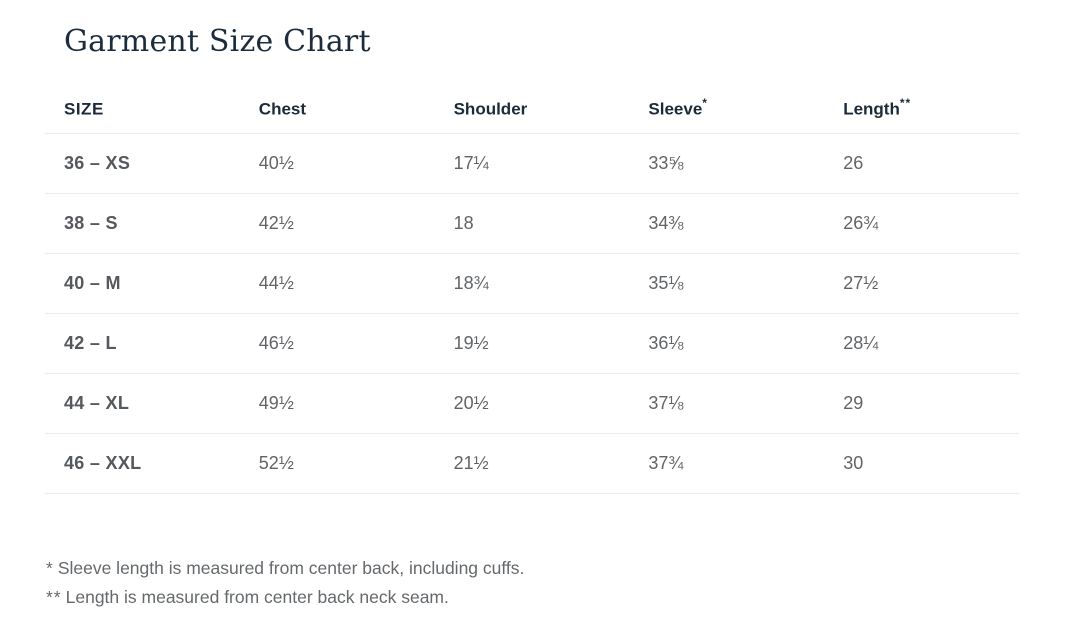 This screenshot has width=1080, height=635. What do you see at coordinates (337, 113) in the screenshot?
I see `column-header-chest: Chest` at bounding box center [337, 113].